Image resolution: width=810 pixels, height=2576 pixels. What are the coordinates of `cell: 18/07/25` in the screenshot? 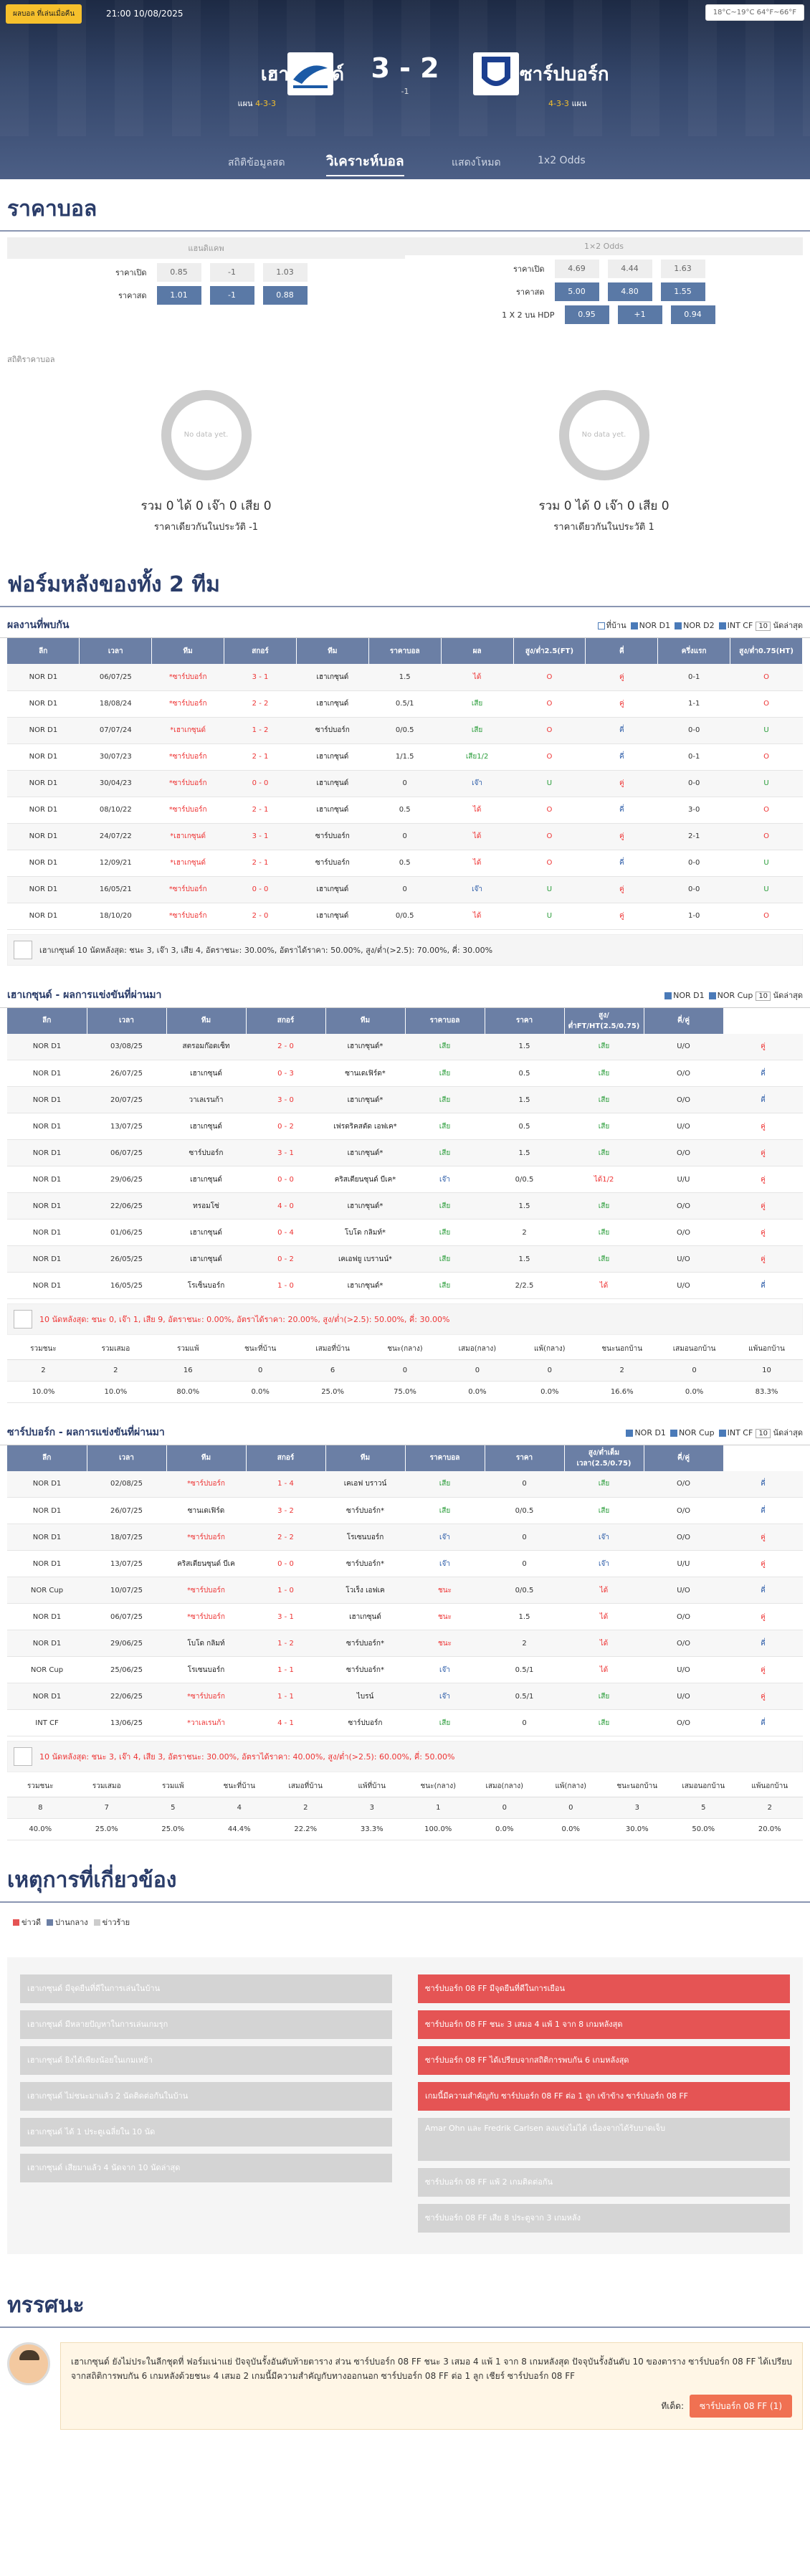 It's located at (126, 1538).